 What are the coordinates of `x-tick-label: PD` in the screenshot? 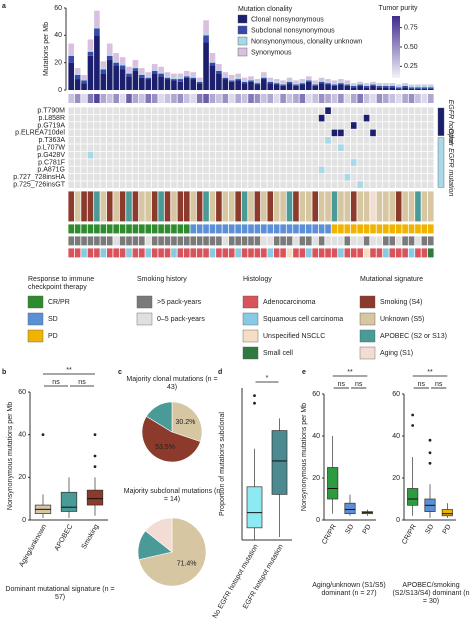 It's located at (367, 529).